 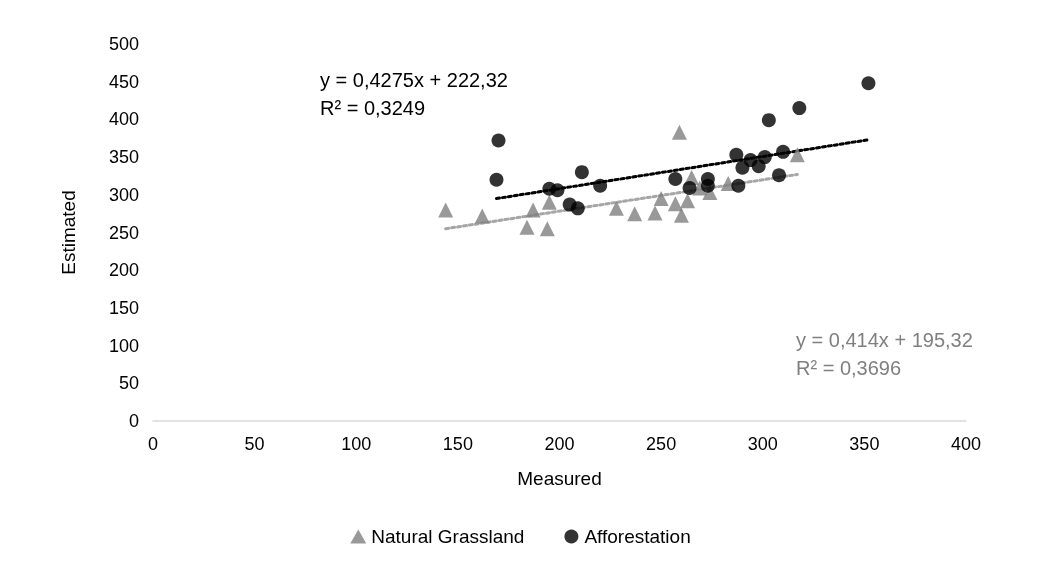 I want to click on x-tick-label: 350, so click(x=864, y=444).